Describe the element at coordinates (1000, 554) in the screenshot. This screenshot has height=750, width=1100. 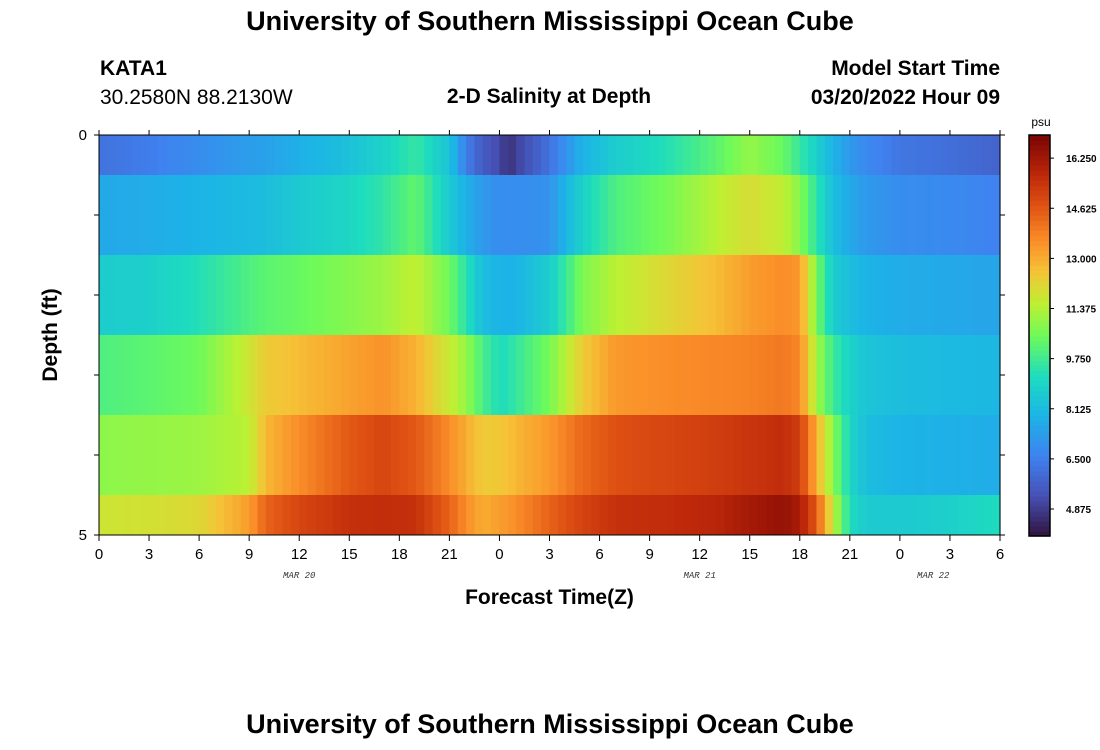
I see `x-tick-label: 6` at that location.